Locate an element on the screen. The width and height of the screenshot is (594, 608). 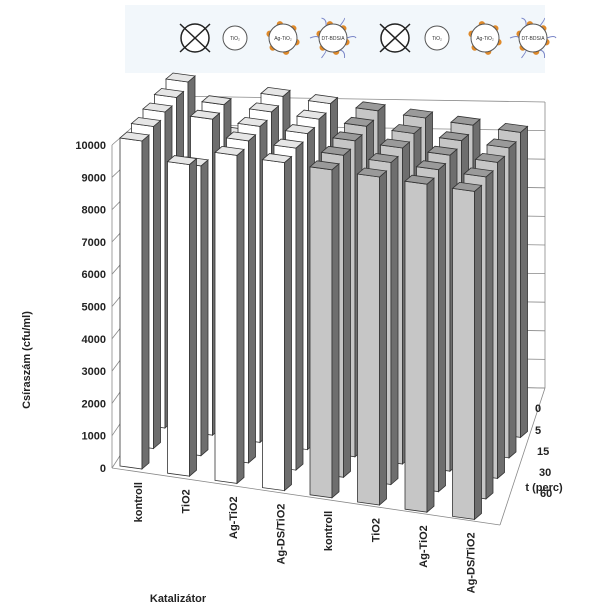
floor-right-edge is located at coordinates (522, 456).